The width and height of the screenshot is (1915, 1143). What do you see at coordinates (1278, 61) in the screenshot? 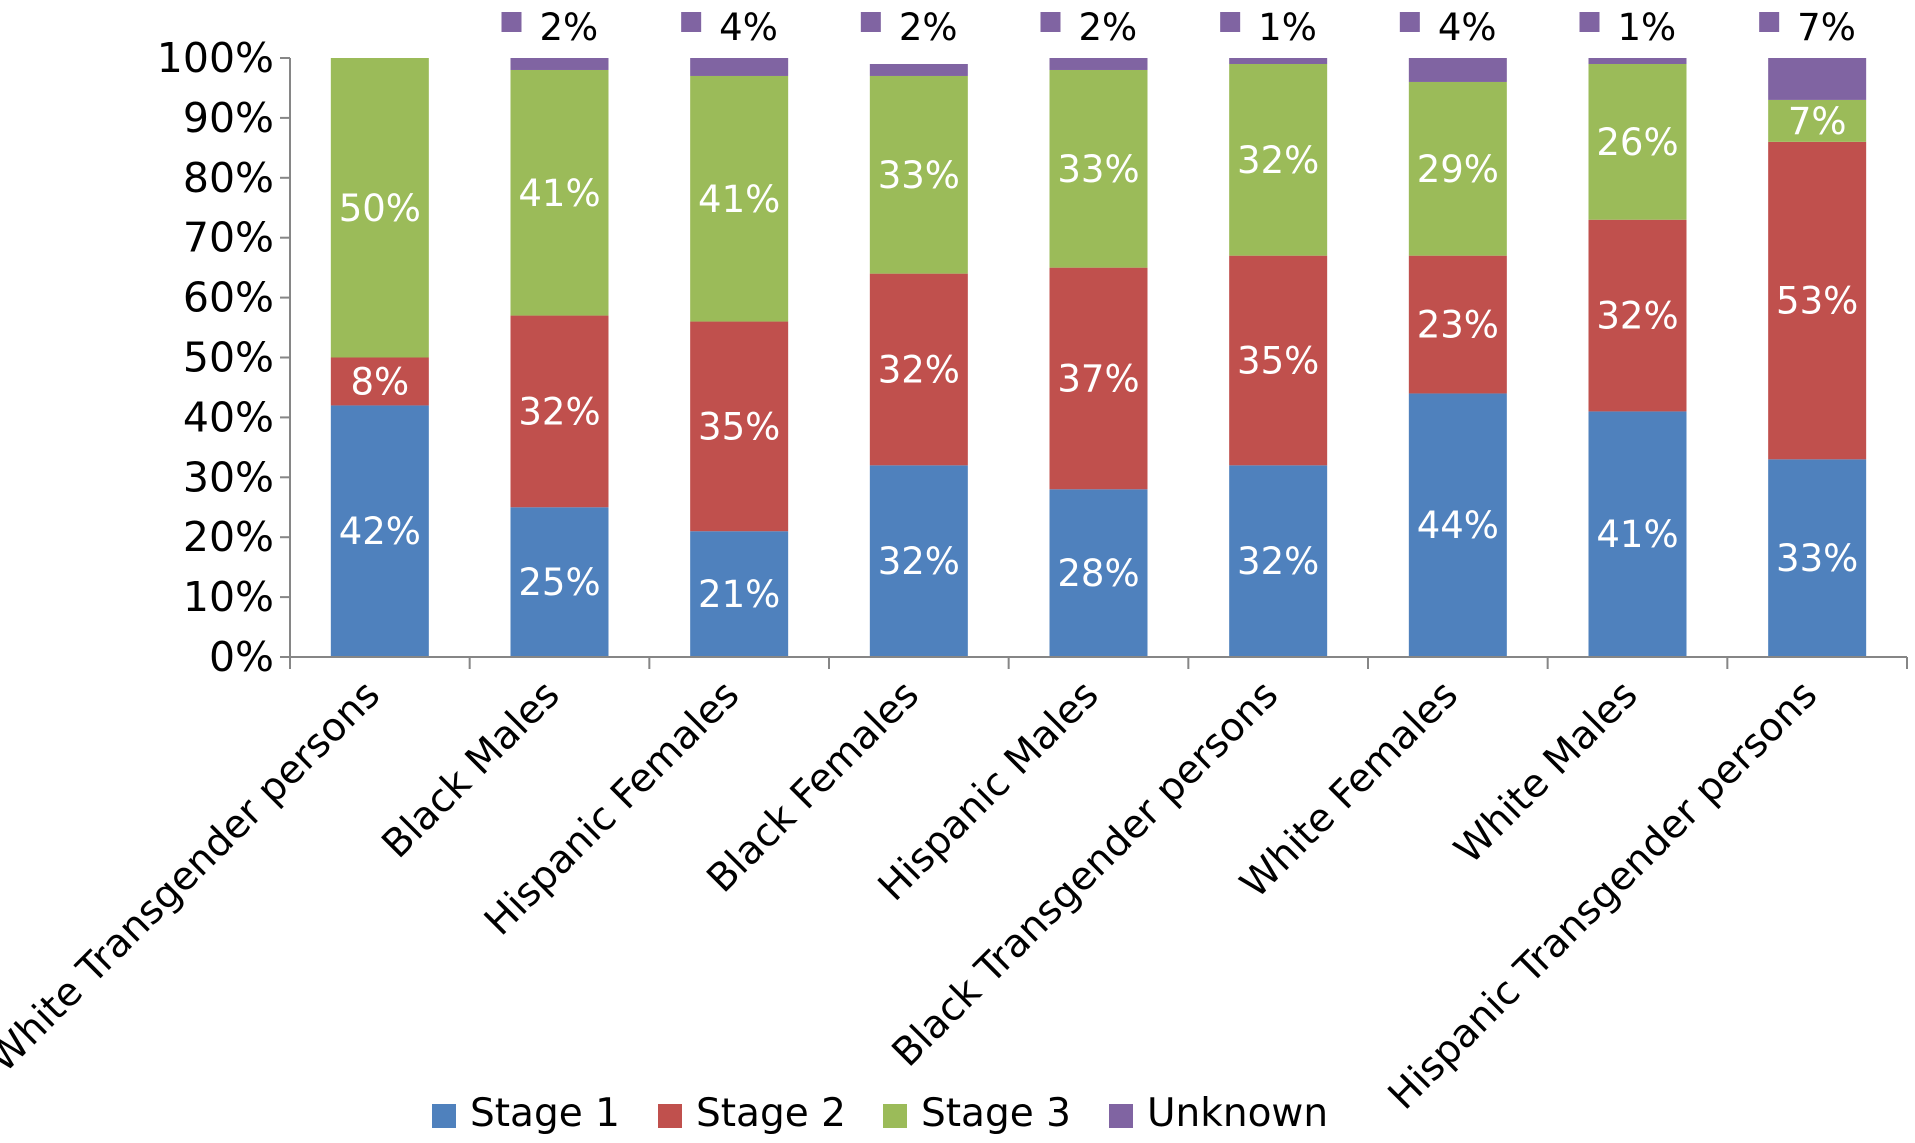
I see `bar-unknown-black-transgender-persons` at bounding box center [1278, 61].